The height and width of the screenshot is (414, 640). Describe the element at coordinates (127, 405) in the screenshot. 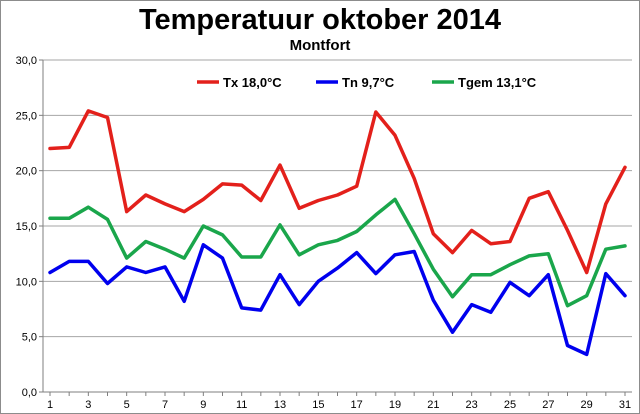

I see `x-tick-label: 5` at that location.